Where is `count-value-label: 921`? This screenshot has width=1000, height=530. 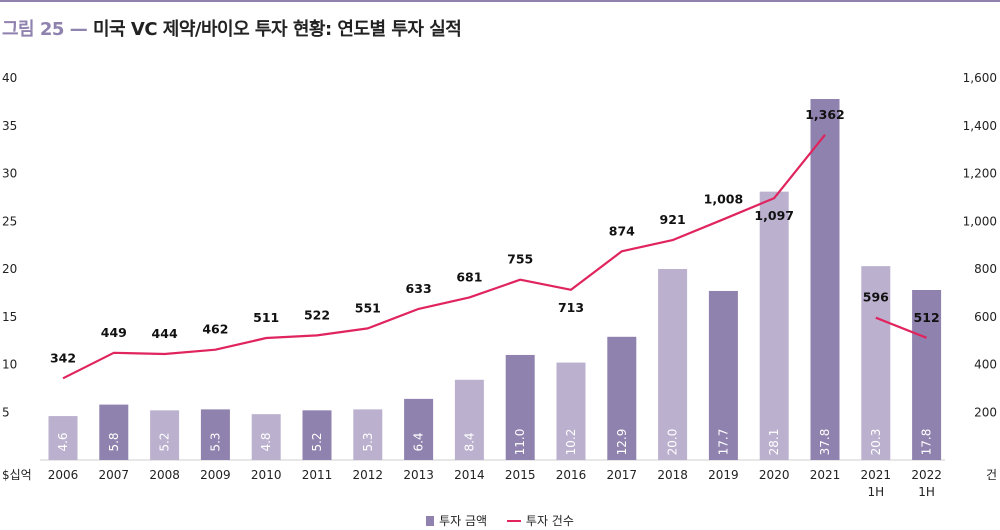
count-value-label: 921 is located at coordinates (673, 219).